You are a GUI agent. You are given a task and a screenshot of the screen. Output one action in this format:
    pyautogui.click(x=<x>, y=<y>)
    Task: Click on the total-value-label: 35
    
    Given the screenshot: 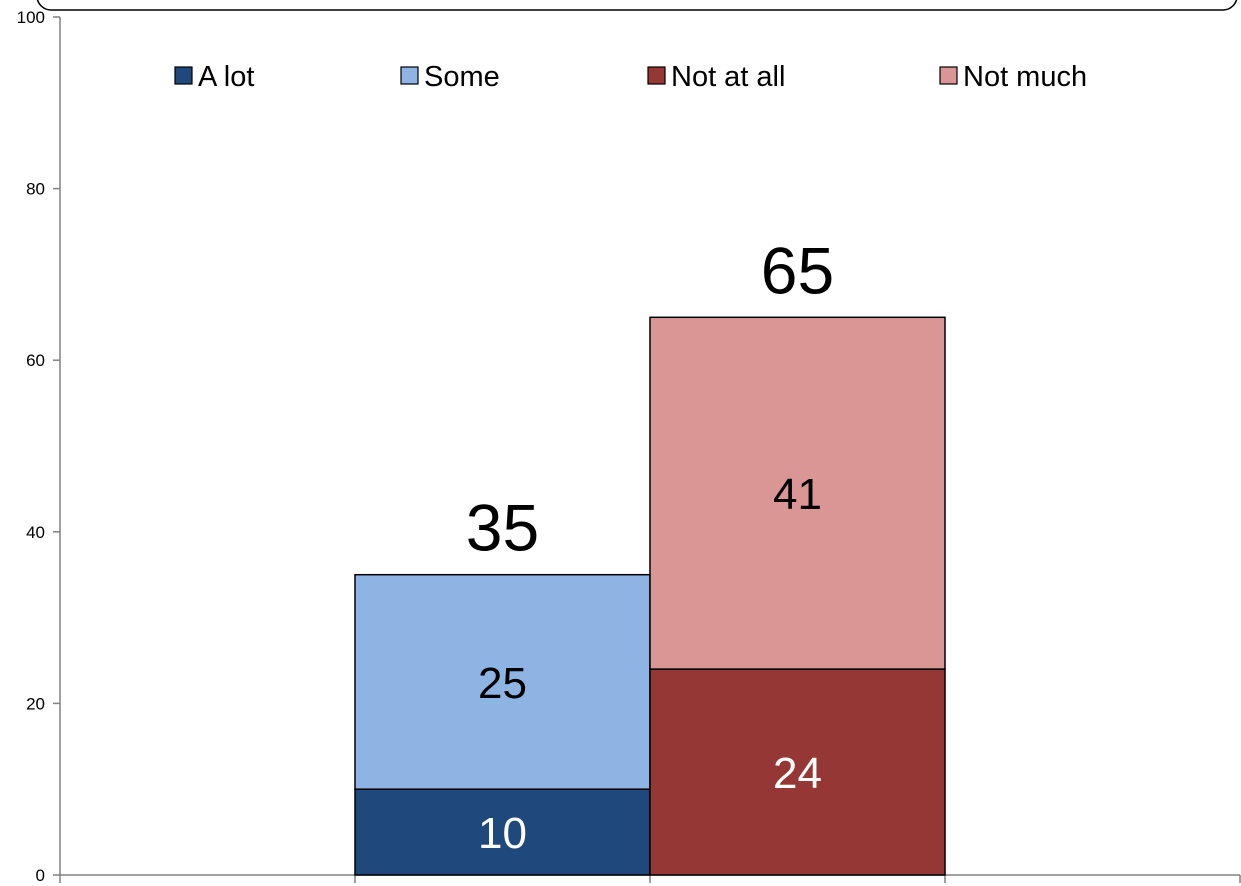 What is the action you would take?
    pyautogui.click(x=502, y=528)
    